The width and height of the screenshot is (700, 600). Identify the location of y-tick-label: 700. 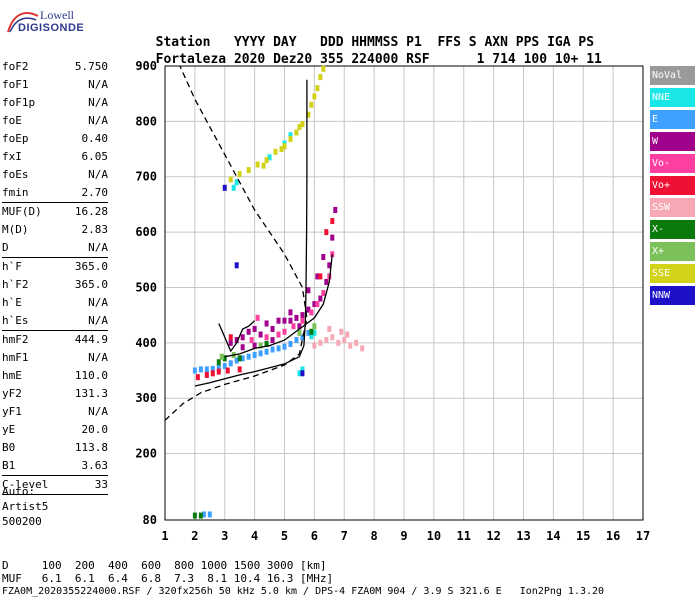
(146, 177).